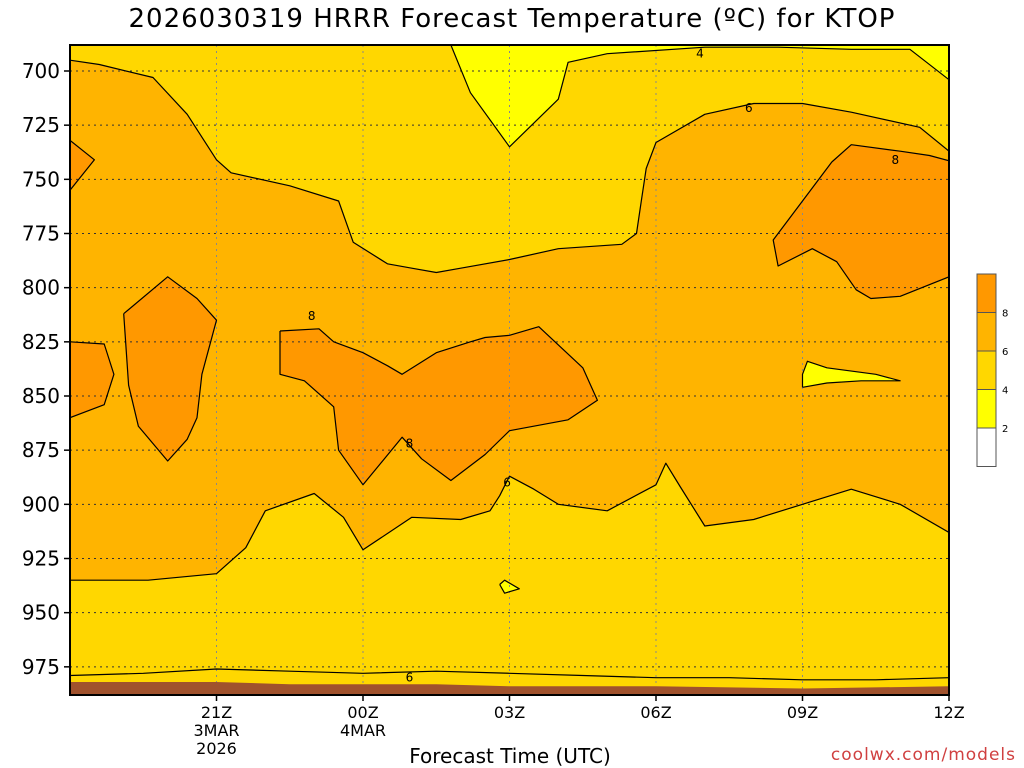  What do you see at coordinates (41, 504) in the screenshot?
I see `y-tick-label: 900` at bounding box center [41, 504].